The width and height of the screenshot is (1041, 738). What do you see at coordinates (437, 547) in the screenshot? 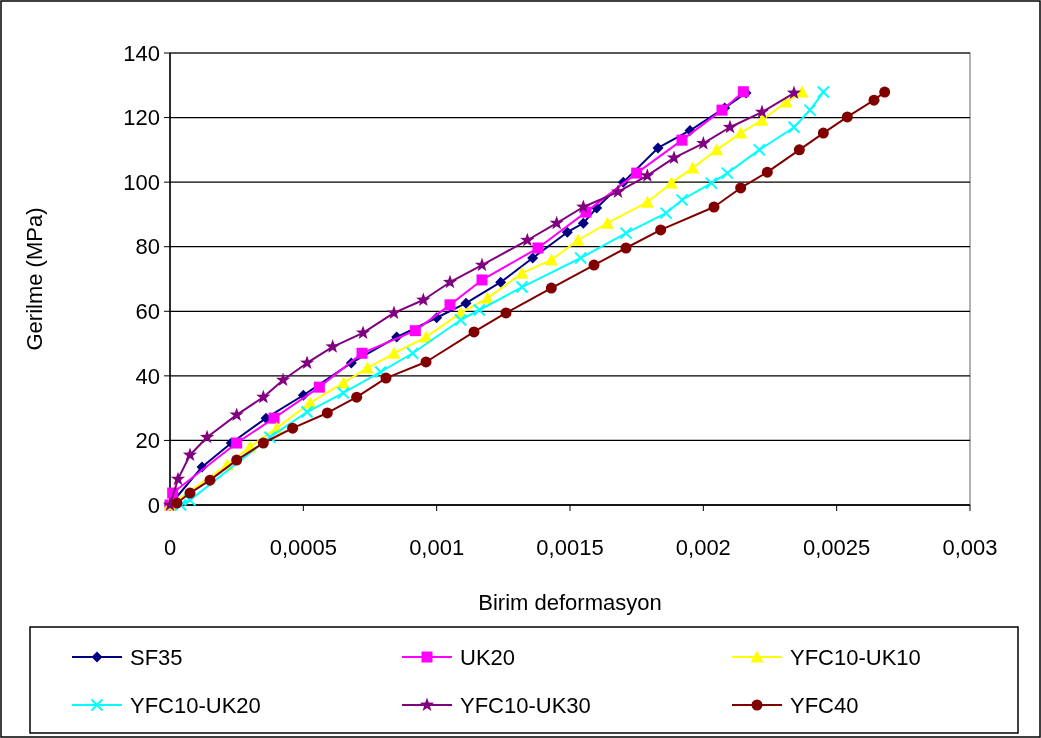
I see `x-tick-label: 0,001` at bounding box center [437, 547].